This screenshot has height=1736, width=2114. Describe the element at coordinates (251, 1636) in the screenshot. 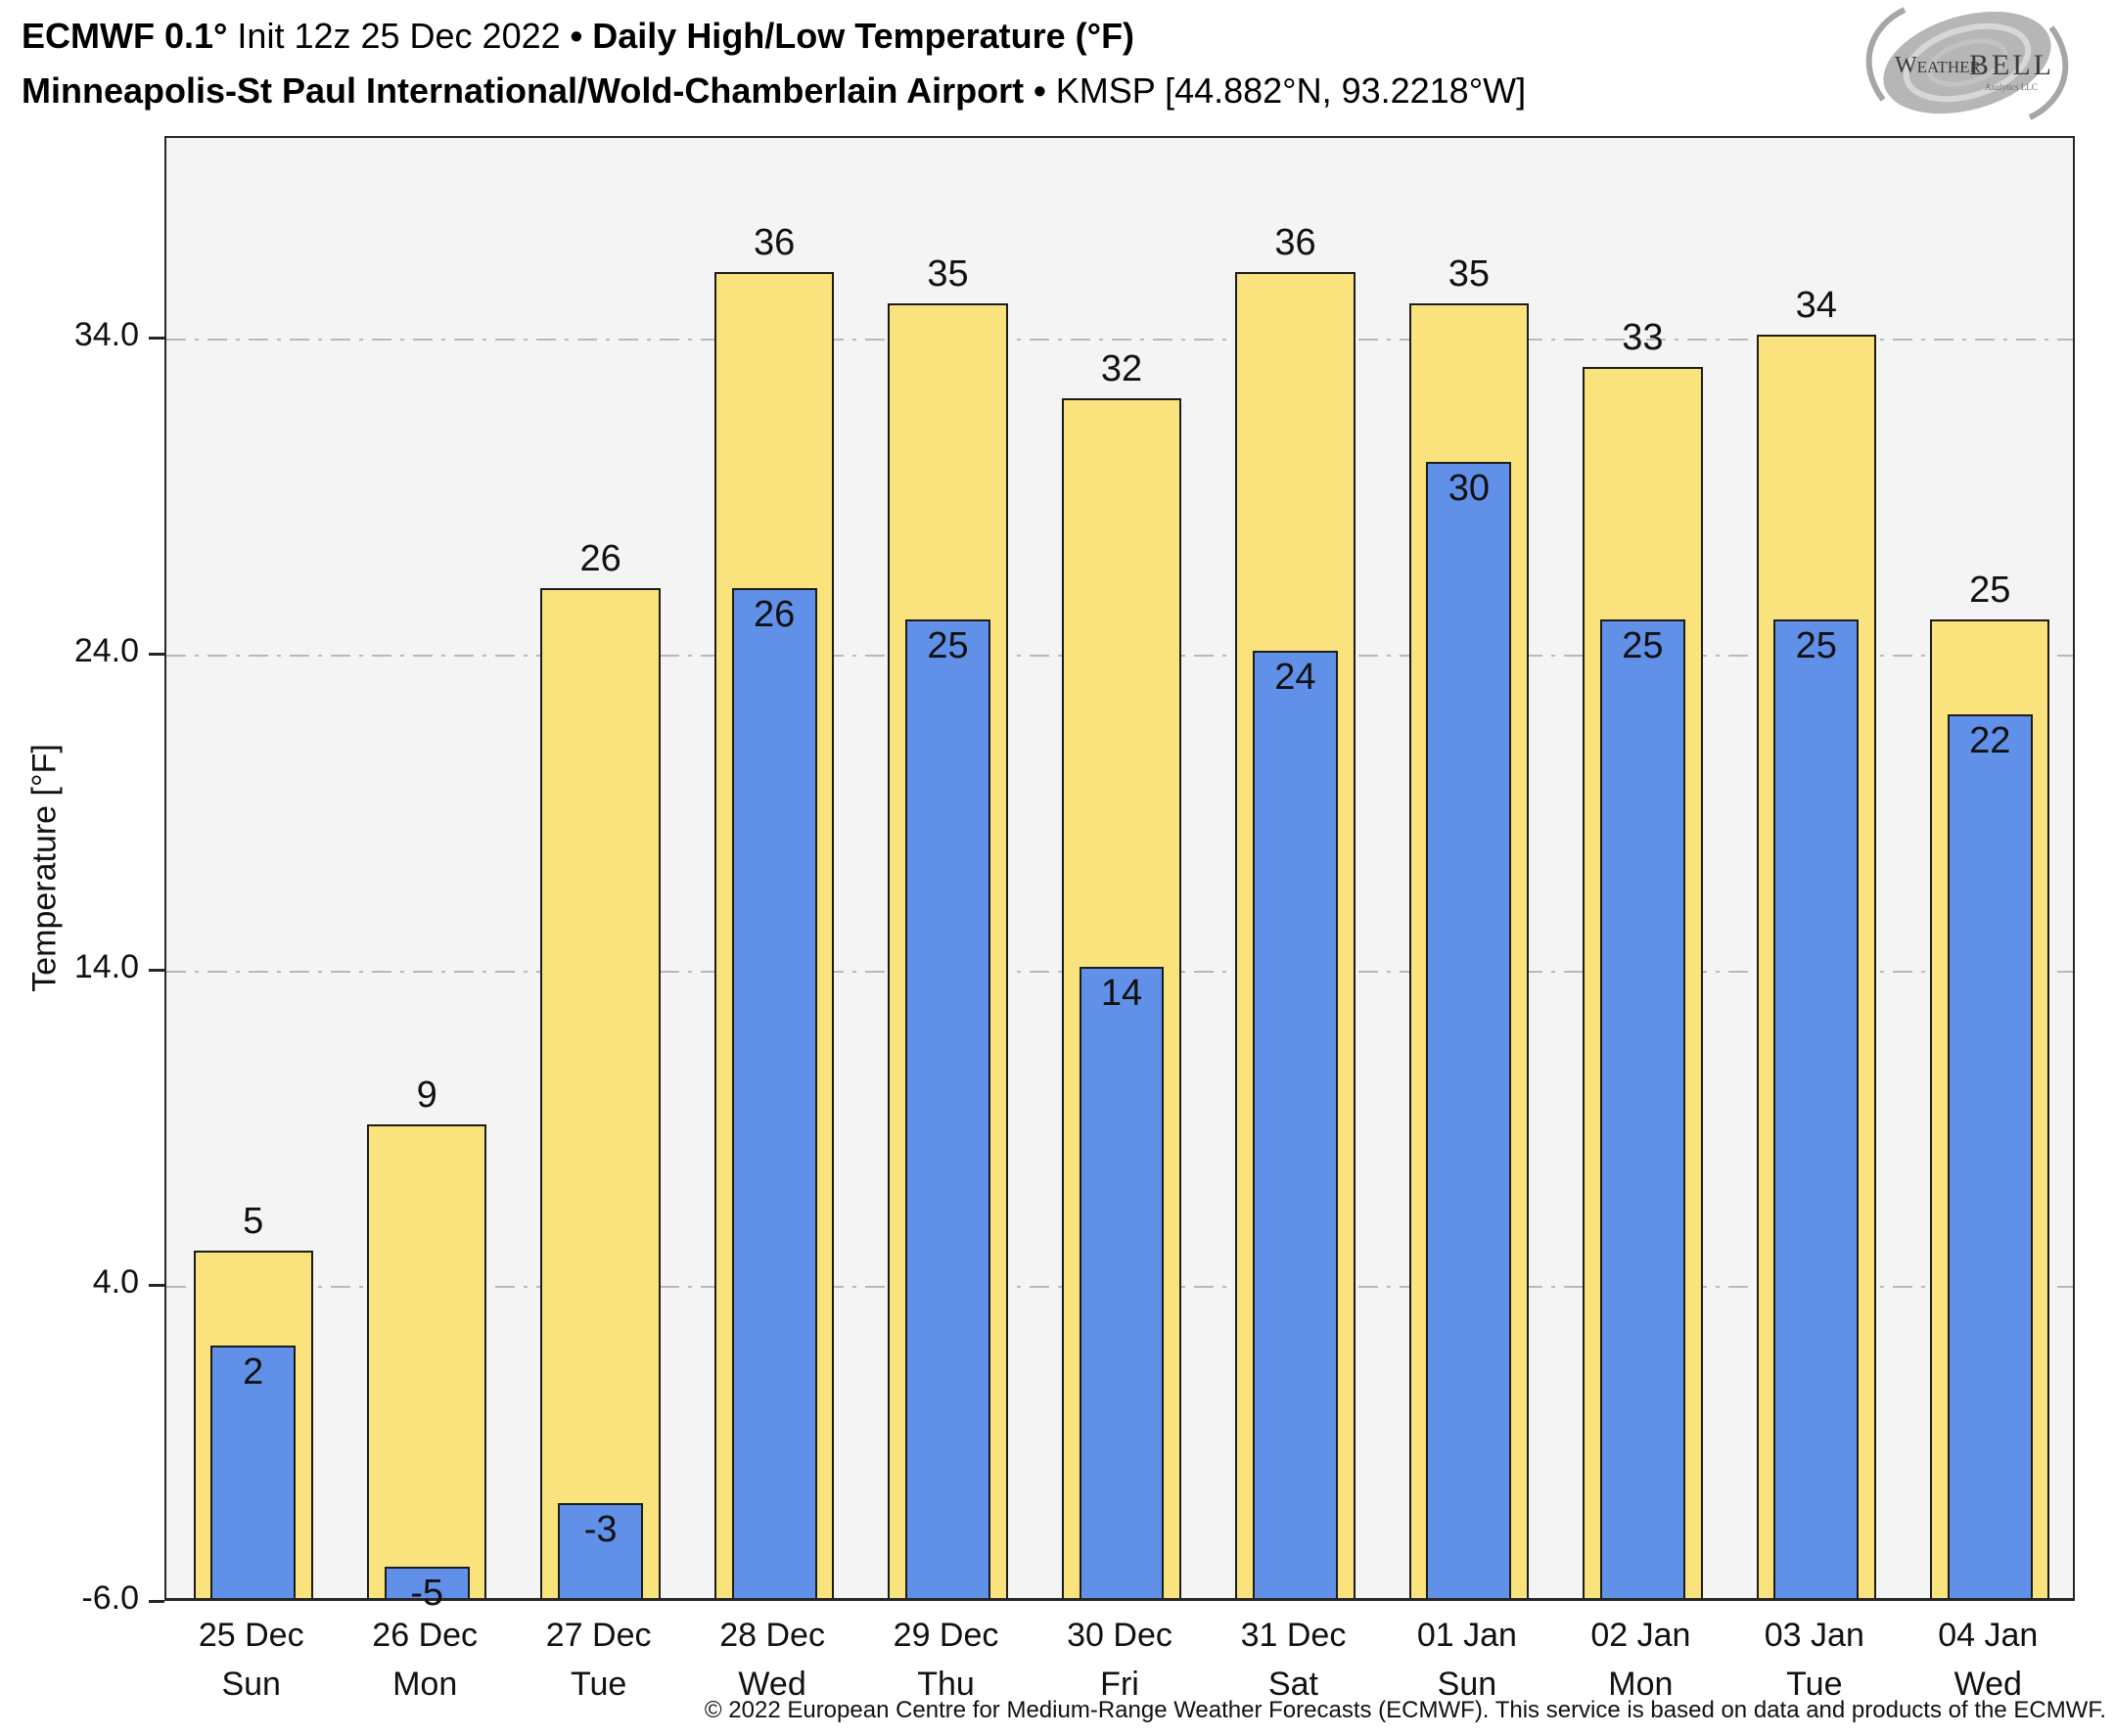

I see `x-tick-date: 25 Dec` at that location.